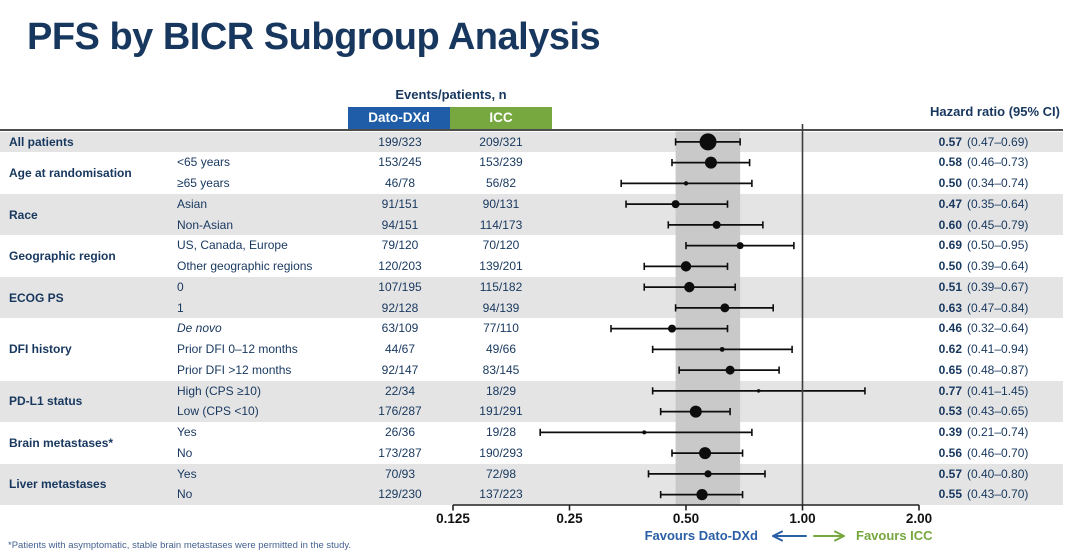 The image size is (1080, 553). Describe the element at coordinates (400, 141) in the screenshot. I see `events-cell-dato: 199/323` at that location.